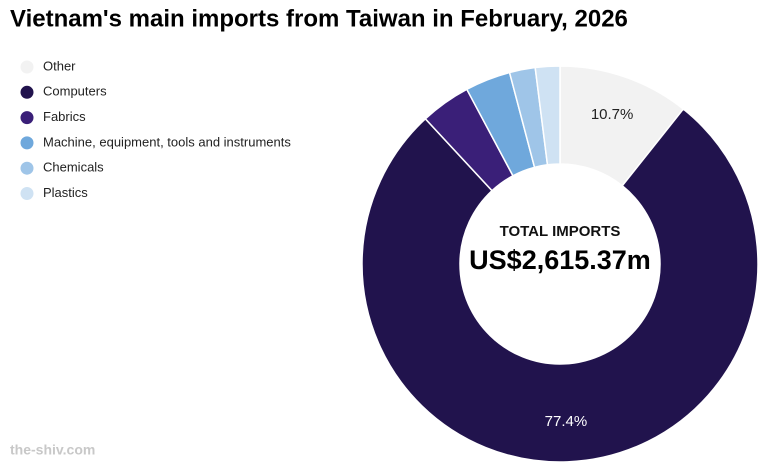  I want to click on legend-label: Fabrics, so click(64, 116).